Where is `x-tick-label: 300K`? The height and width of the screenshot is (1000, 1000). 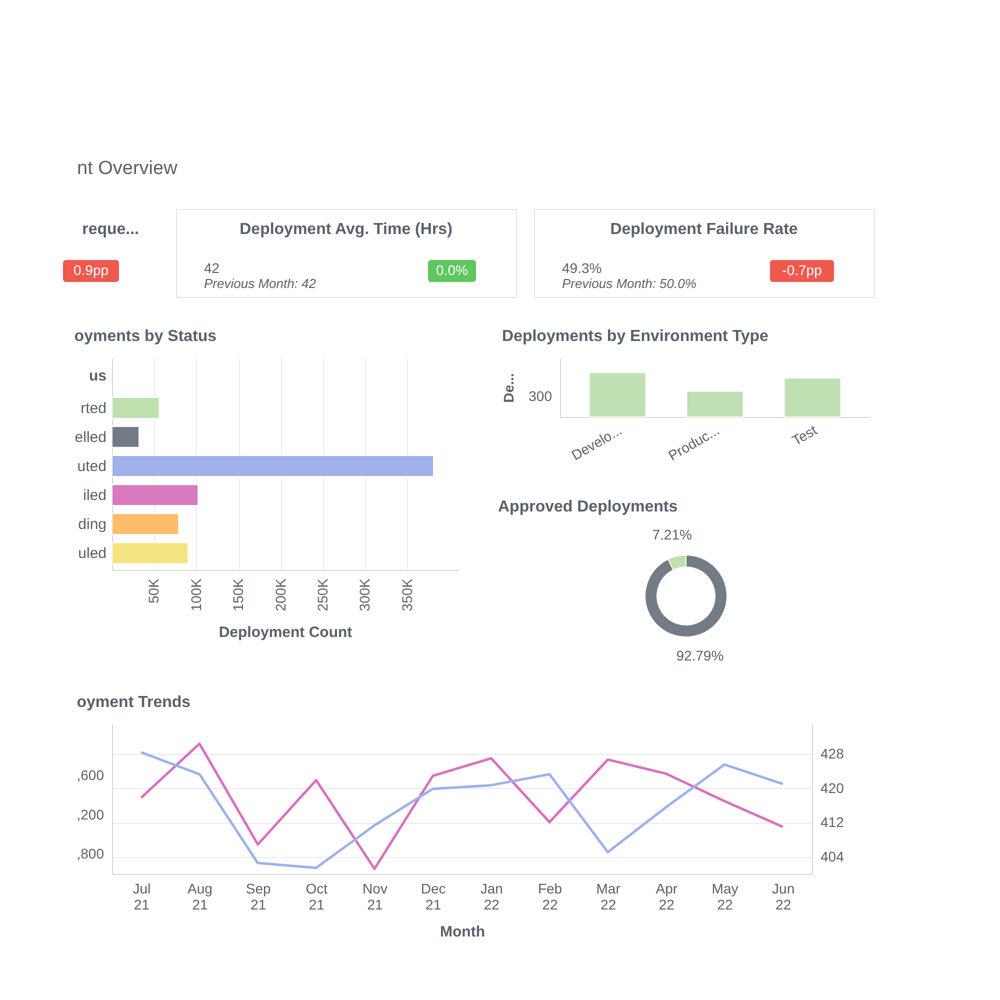
x-tick-label: 300K is located at coordinates (364, 595).